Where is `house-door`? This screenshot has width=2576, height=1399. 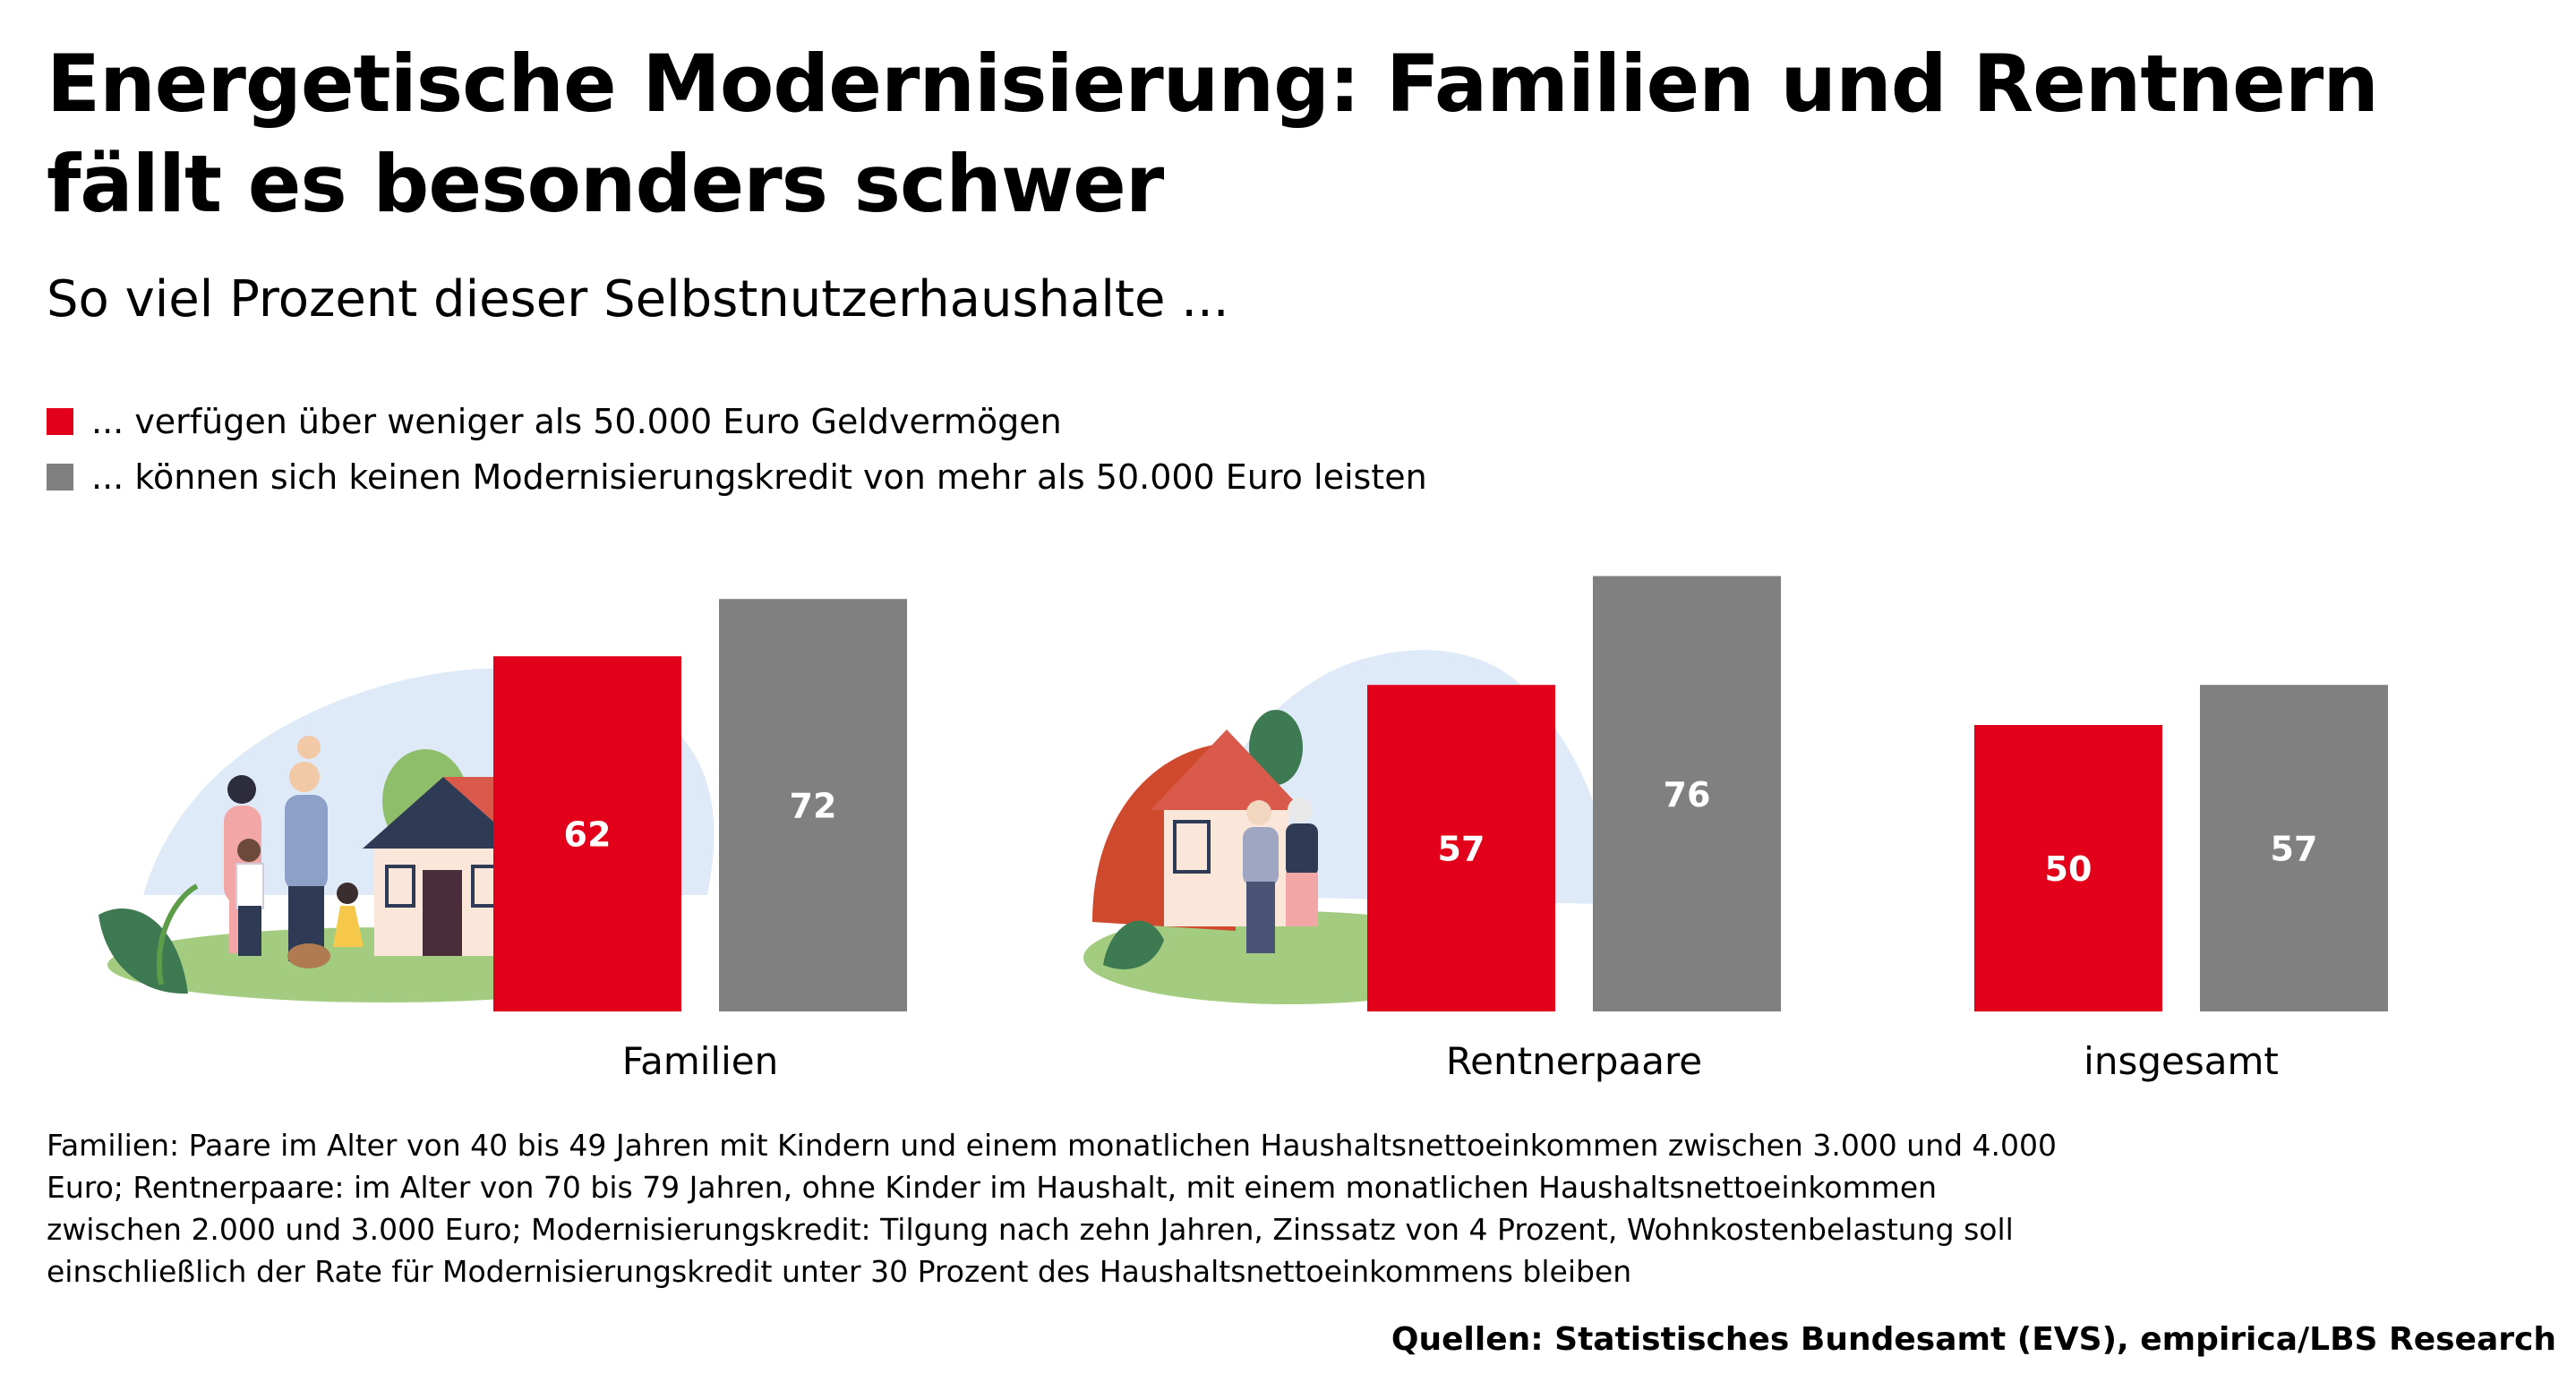
house-door is located at coordinates (442, 913).